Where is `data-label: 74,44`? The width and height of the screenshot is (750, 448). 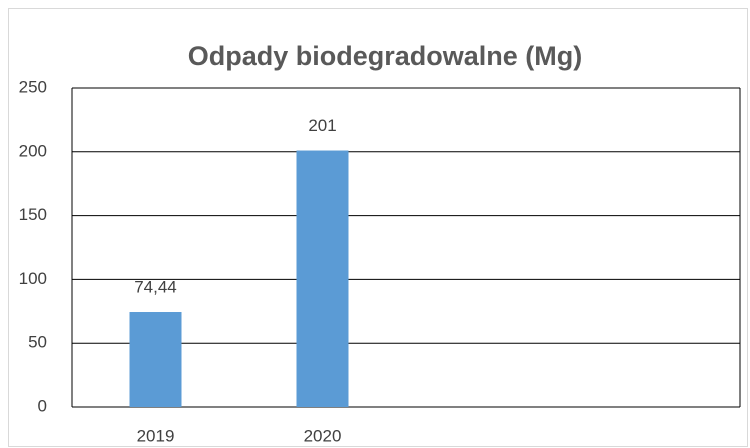 data-label: 74,44 is located at coordinates (155, 286).